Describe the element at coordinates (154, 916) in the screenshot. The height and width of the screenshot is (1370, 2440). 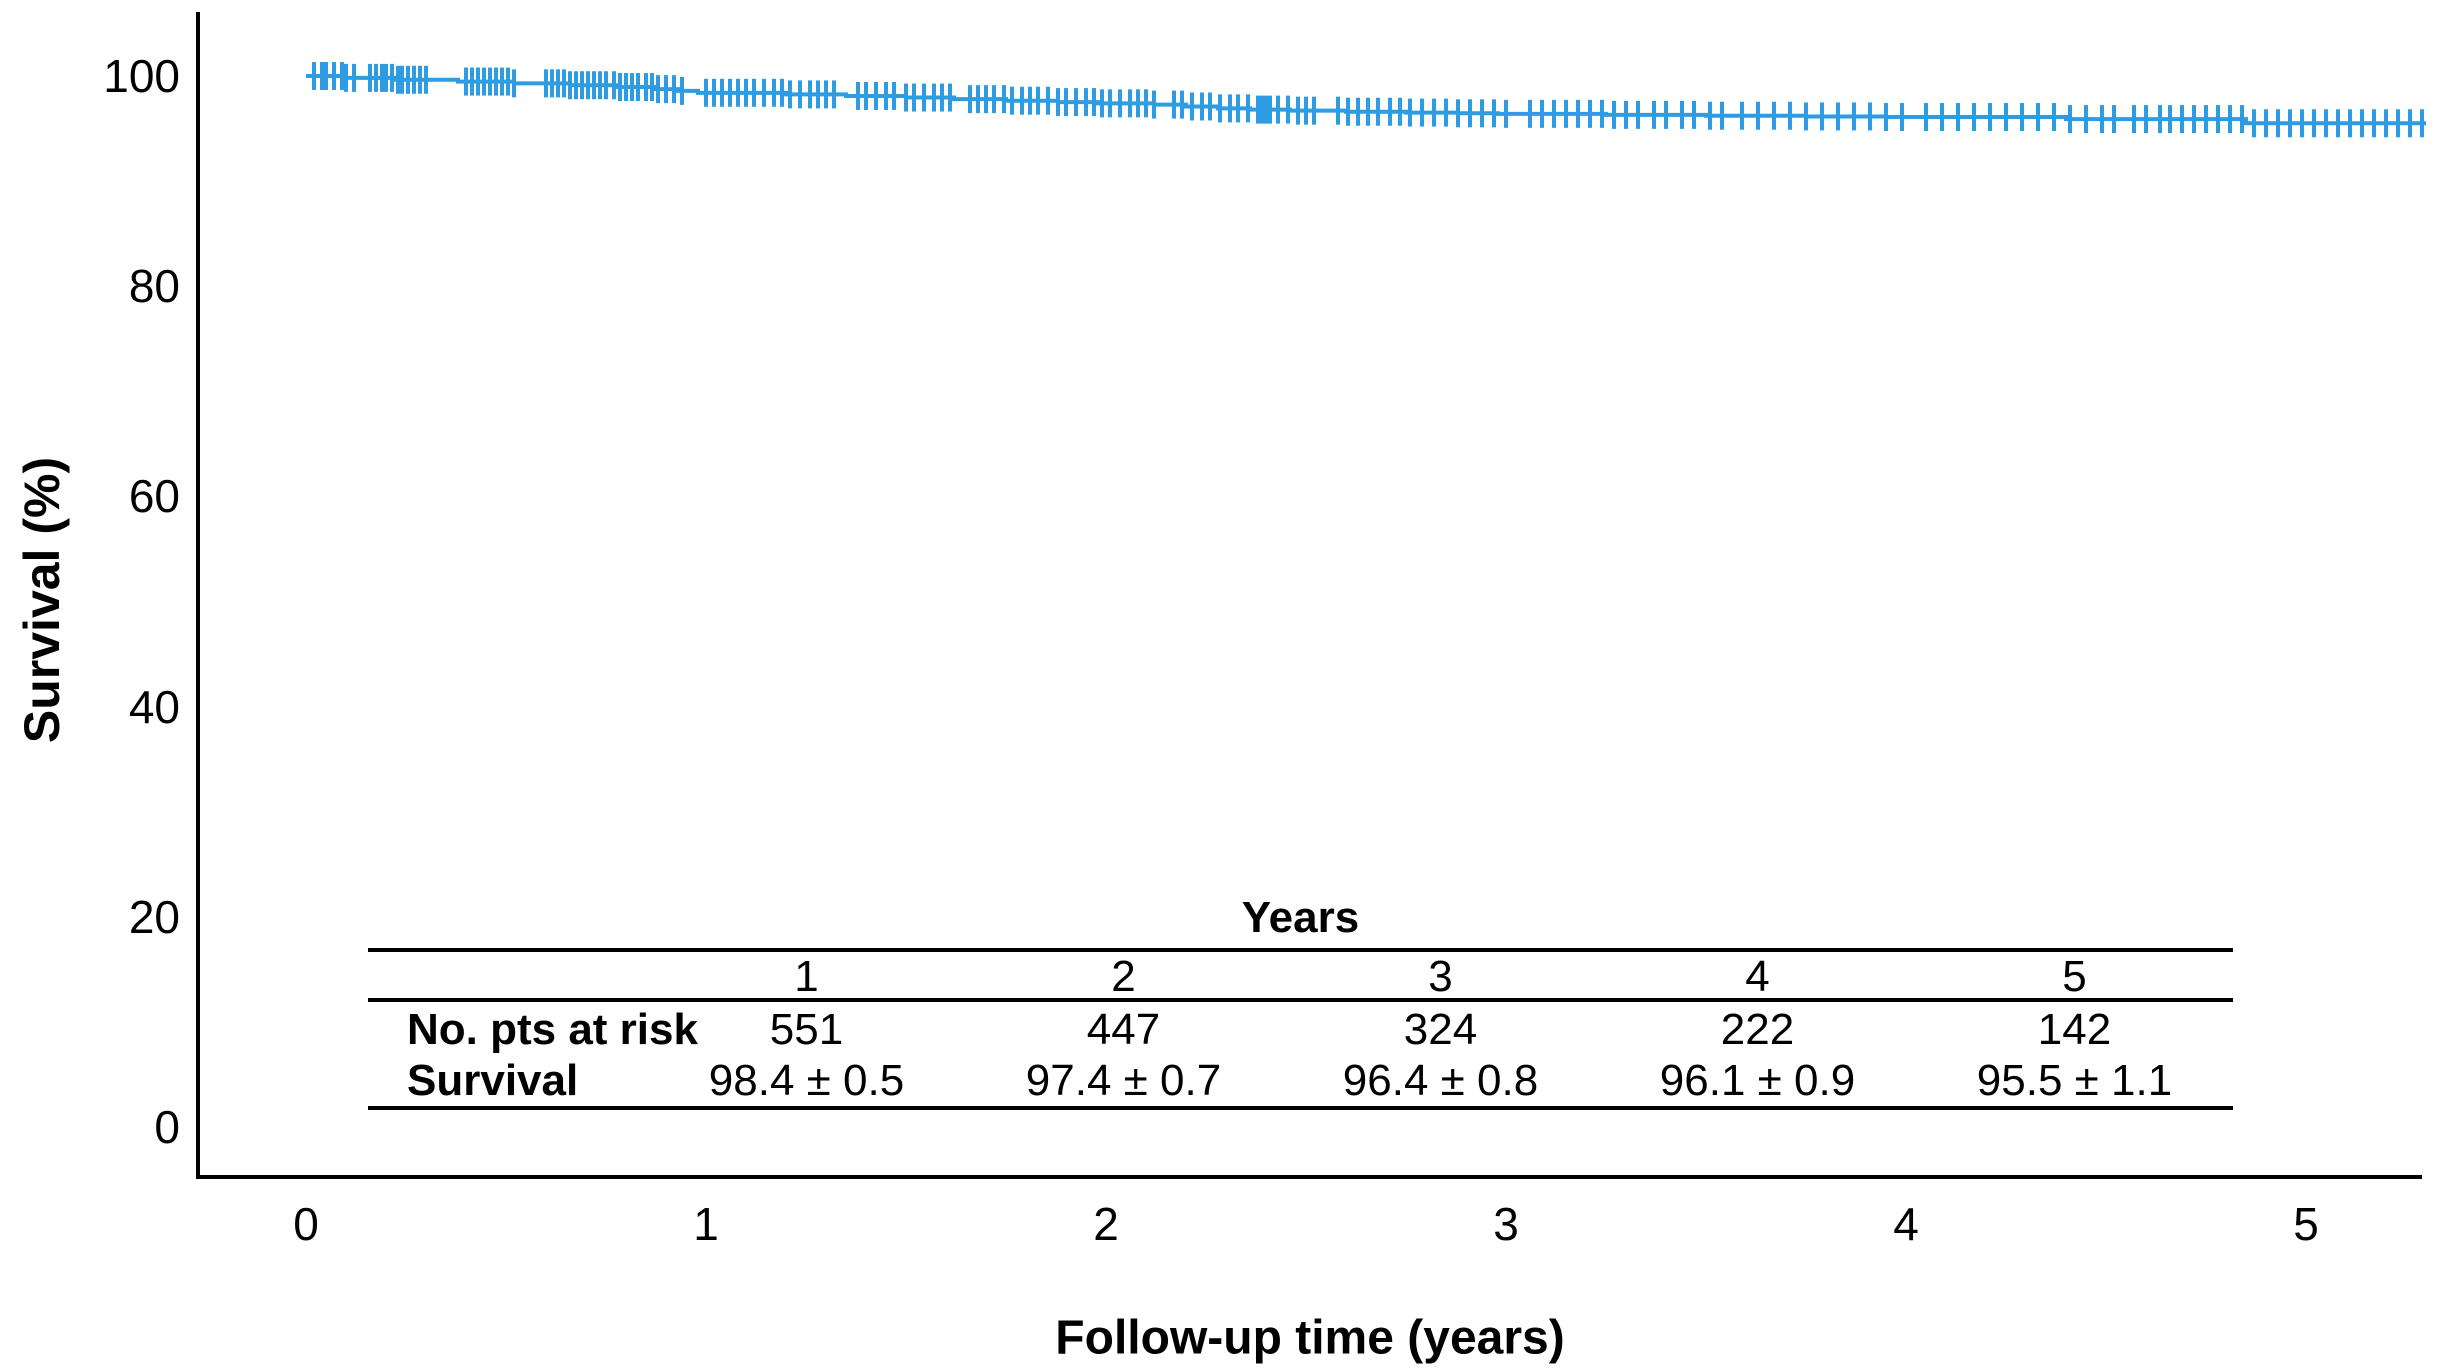
I see `y-tick-label: 20` at that location.